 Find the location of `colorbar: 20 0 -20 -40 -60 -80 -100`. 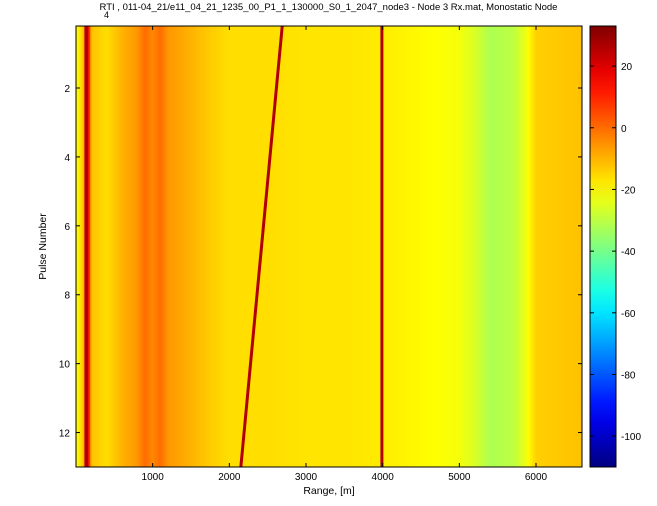

colorbar: 20 0 -20 -40 -60 -80 -100 is located at coordinates (615, 246).